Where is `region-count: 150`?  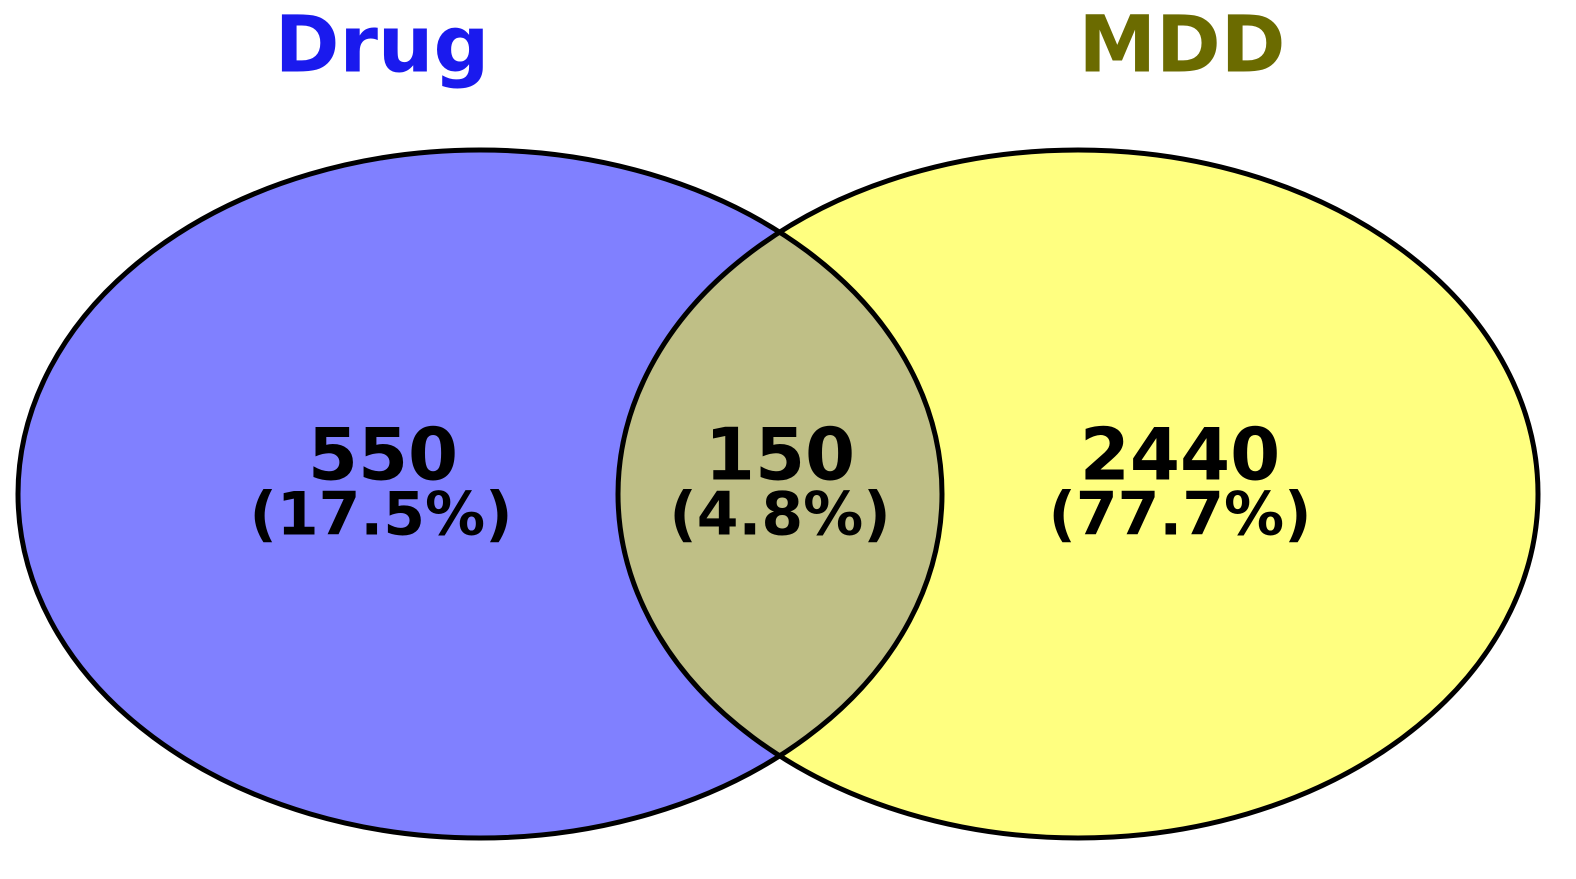
region-count: 150 is located at coordinates (780, 455).